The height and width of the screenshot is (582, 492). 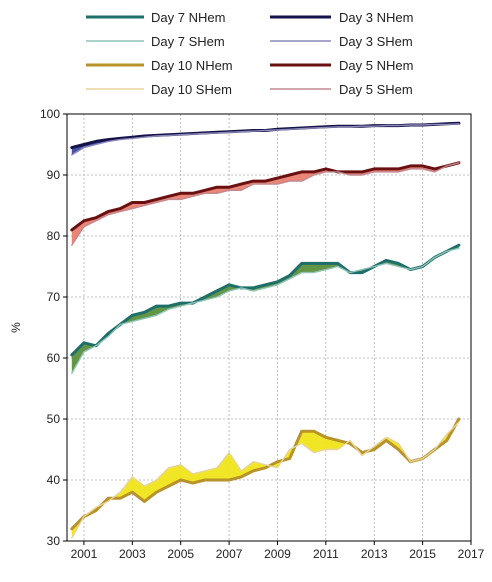 What do you see at coordinates (471, 554) in the screenshot?
I see `x-tick-label: 2017` at bounding box center [471, 554].